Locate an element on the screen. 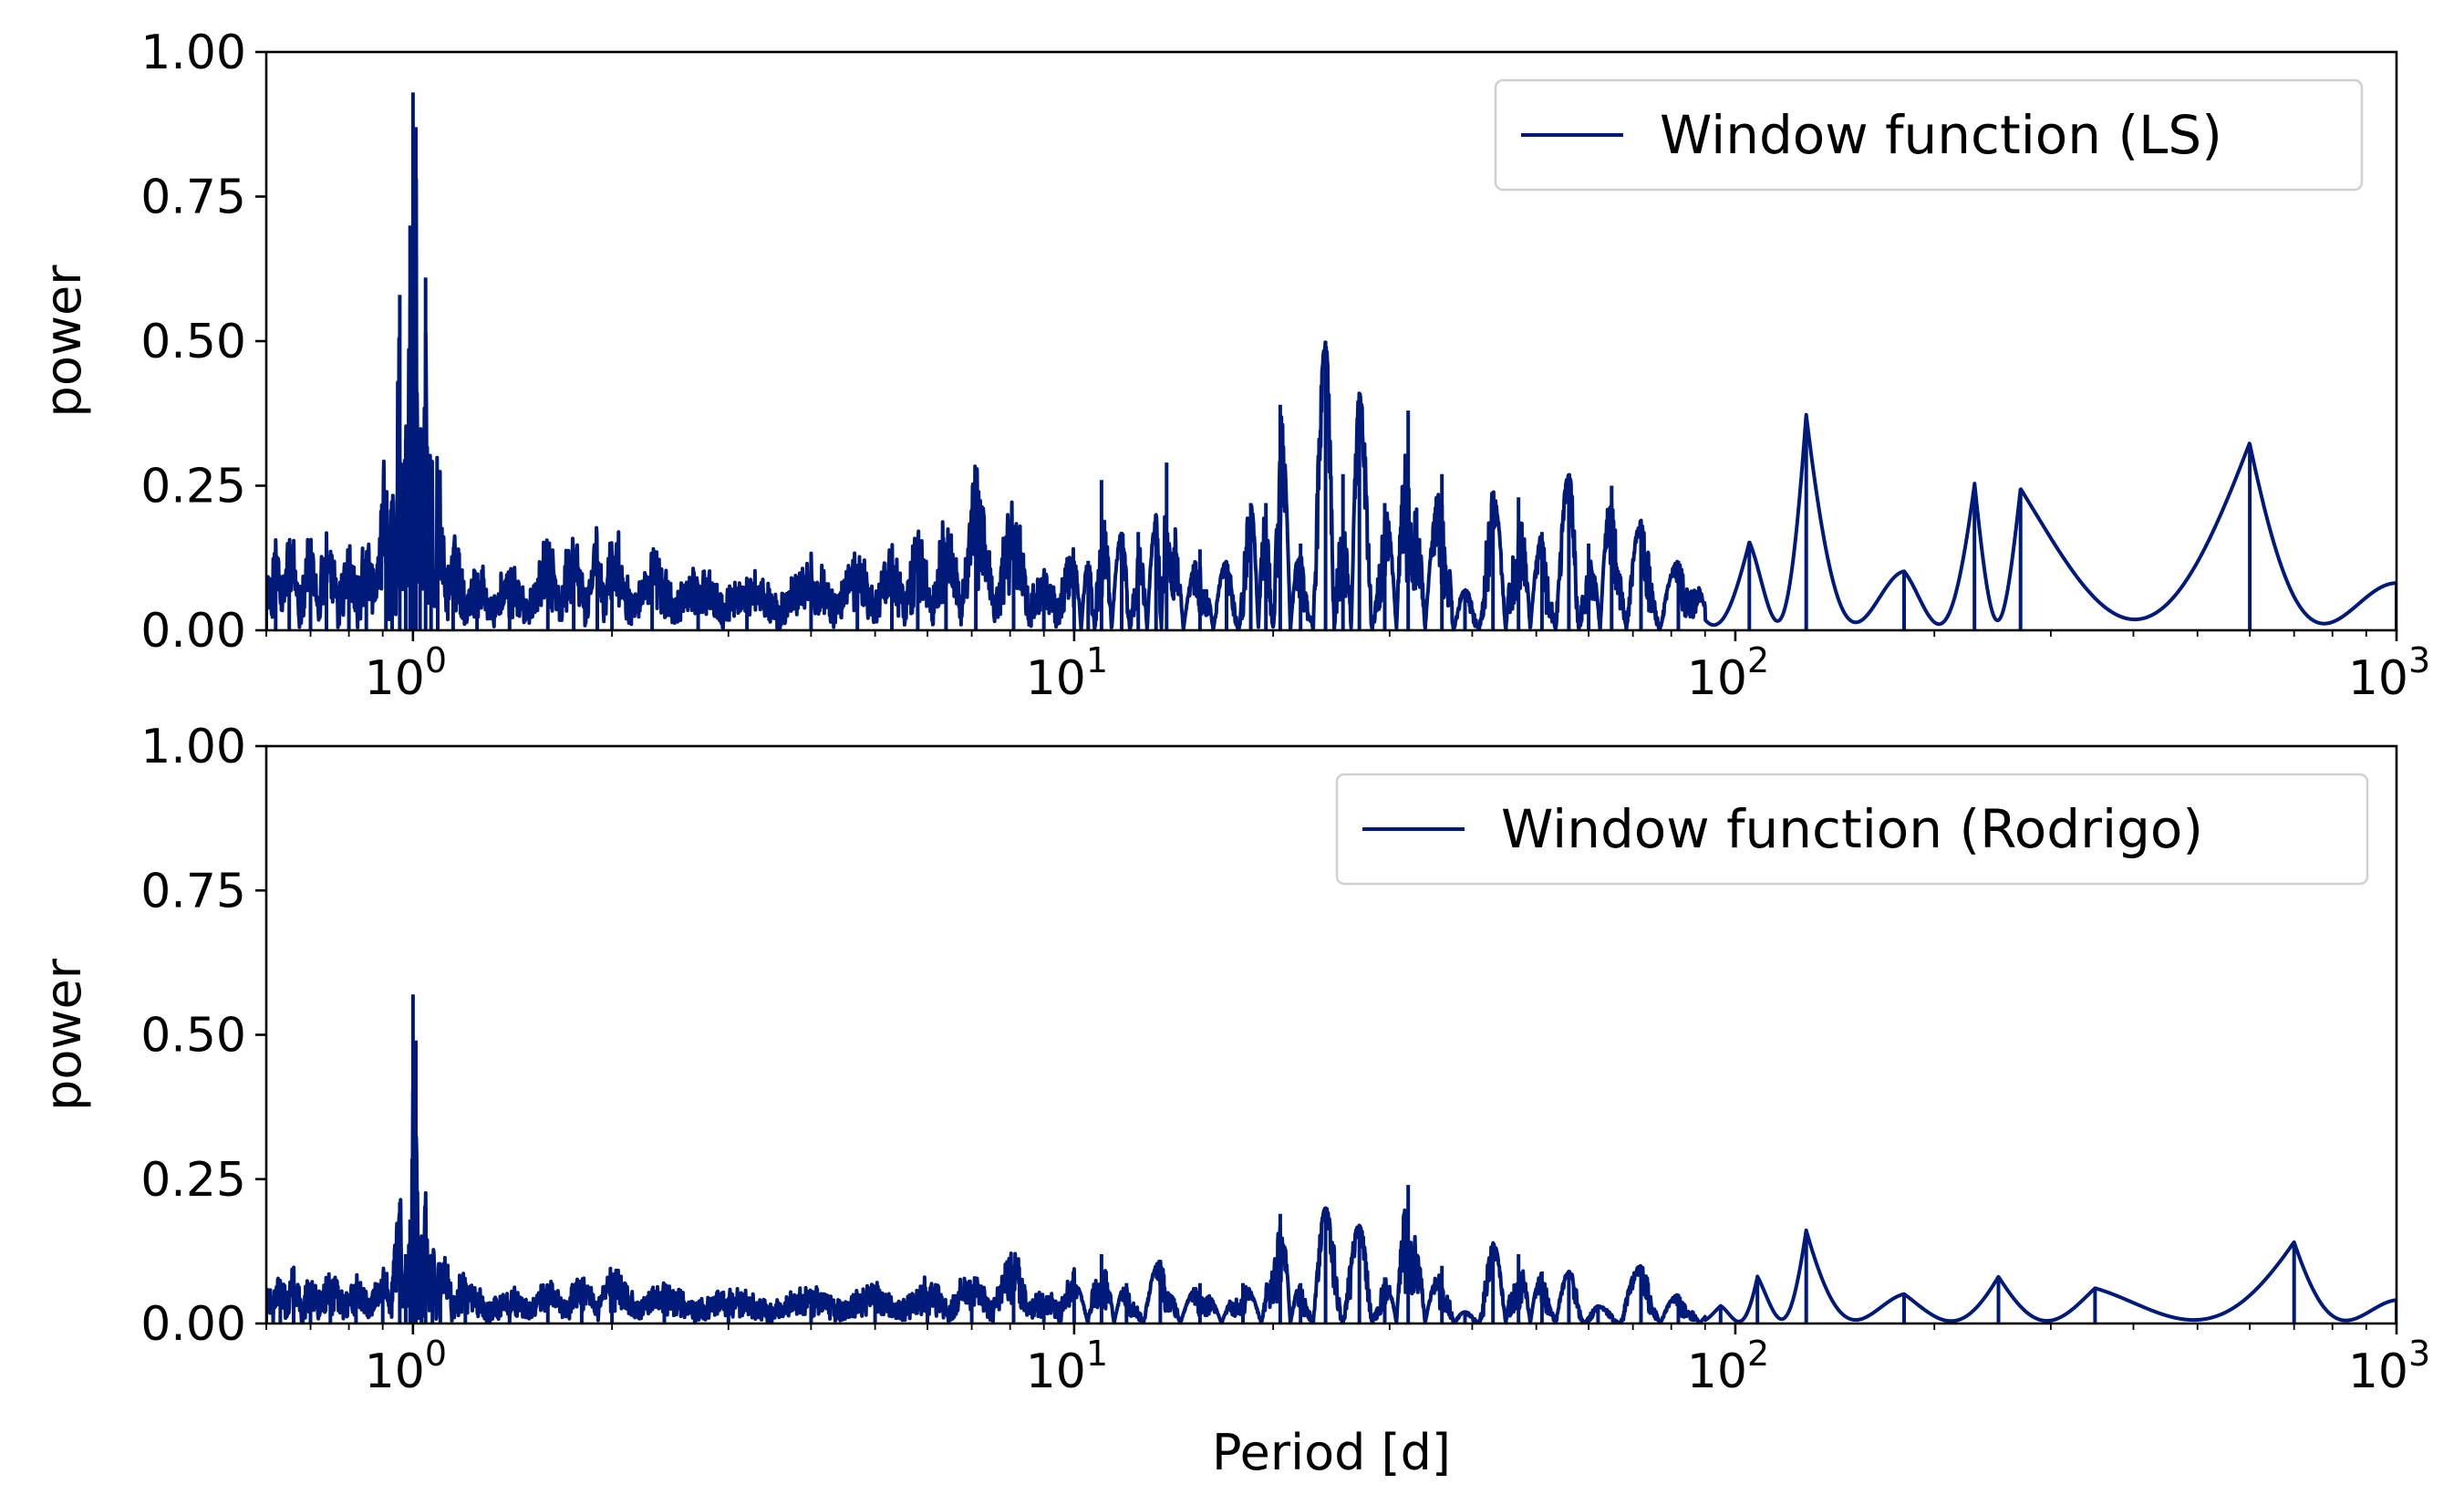 This screenshot has width=2464, height=1505. legend: Window function (LS) is located at coordinates (1929, 135).